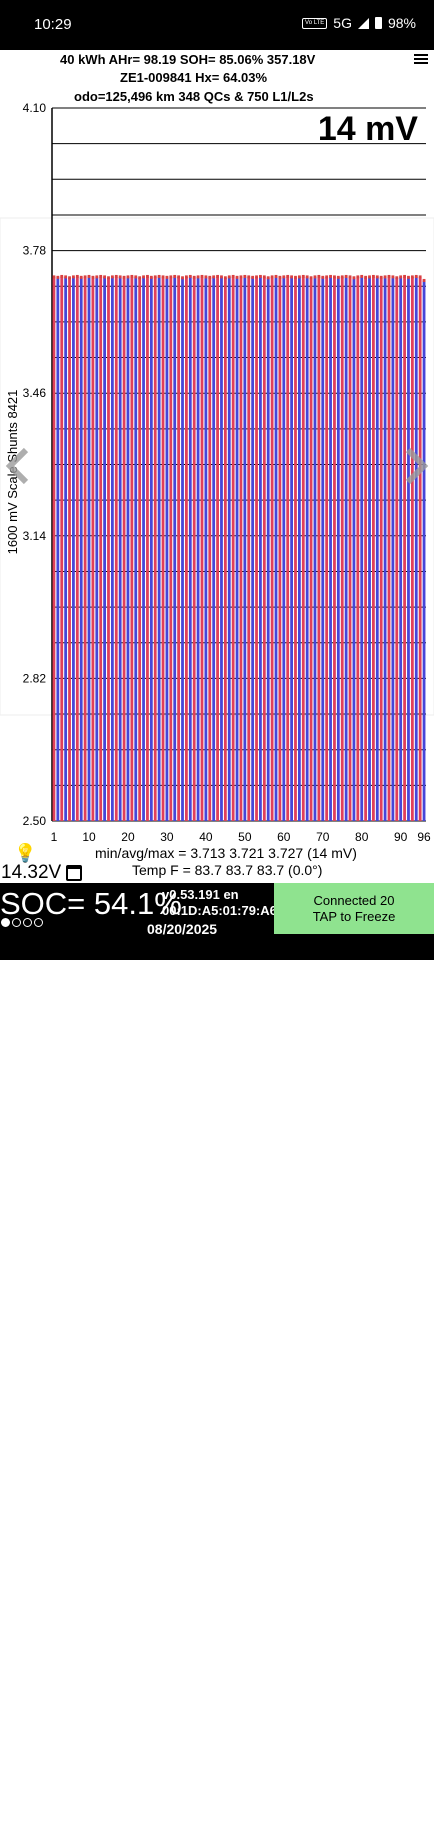  Describe the element at coordinates (219, 910) in the screenshot. I see `device-mac: 00:1D:A5:01:79:A6` at that location.